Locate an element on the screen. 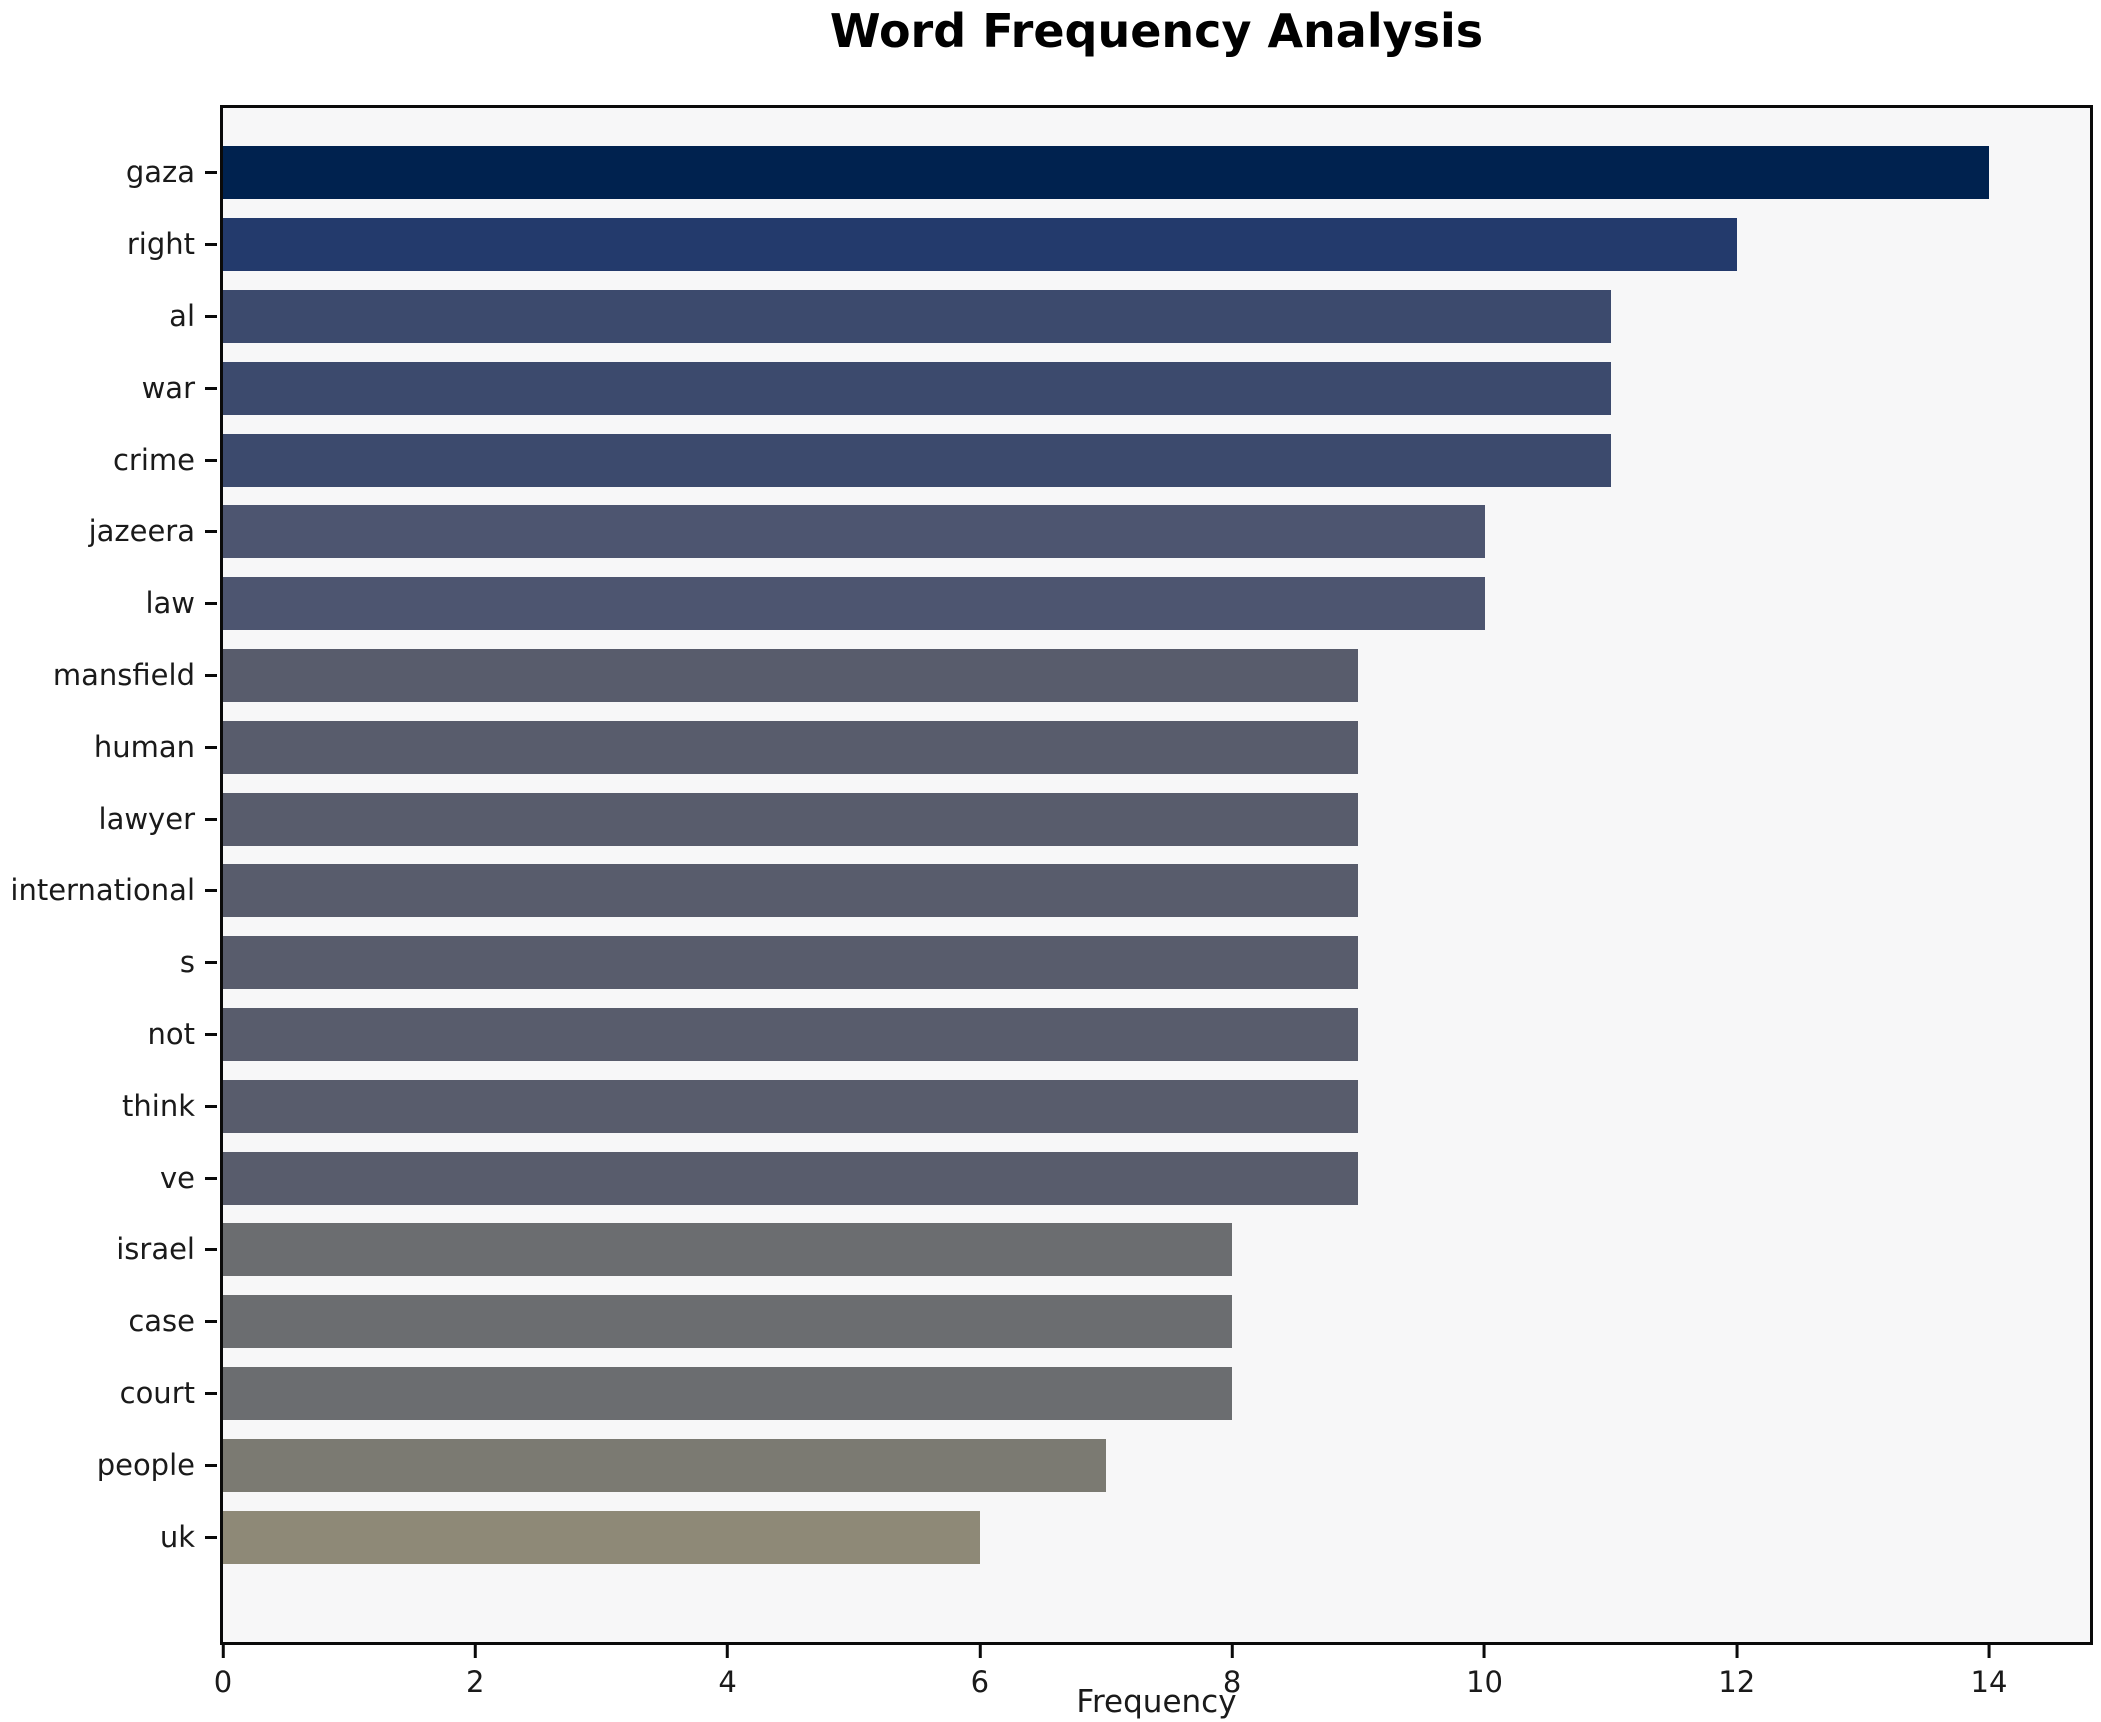 Image resolution: width=2101 pixels, height=1722 pixels. chart-row: s is located at coordinates (1045, 963).